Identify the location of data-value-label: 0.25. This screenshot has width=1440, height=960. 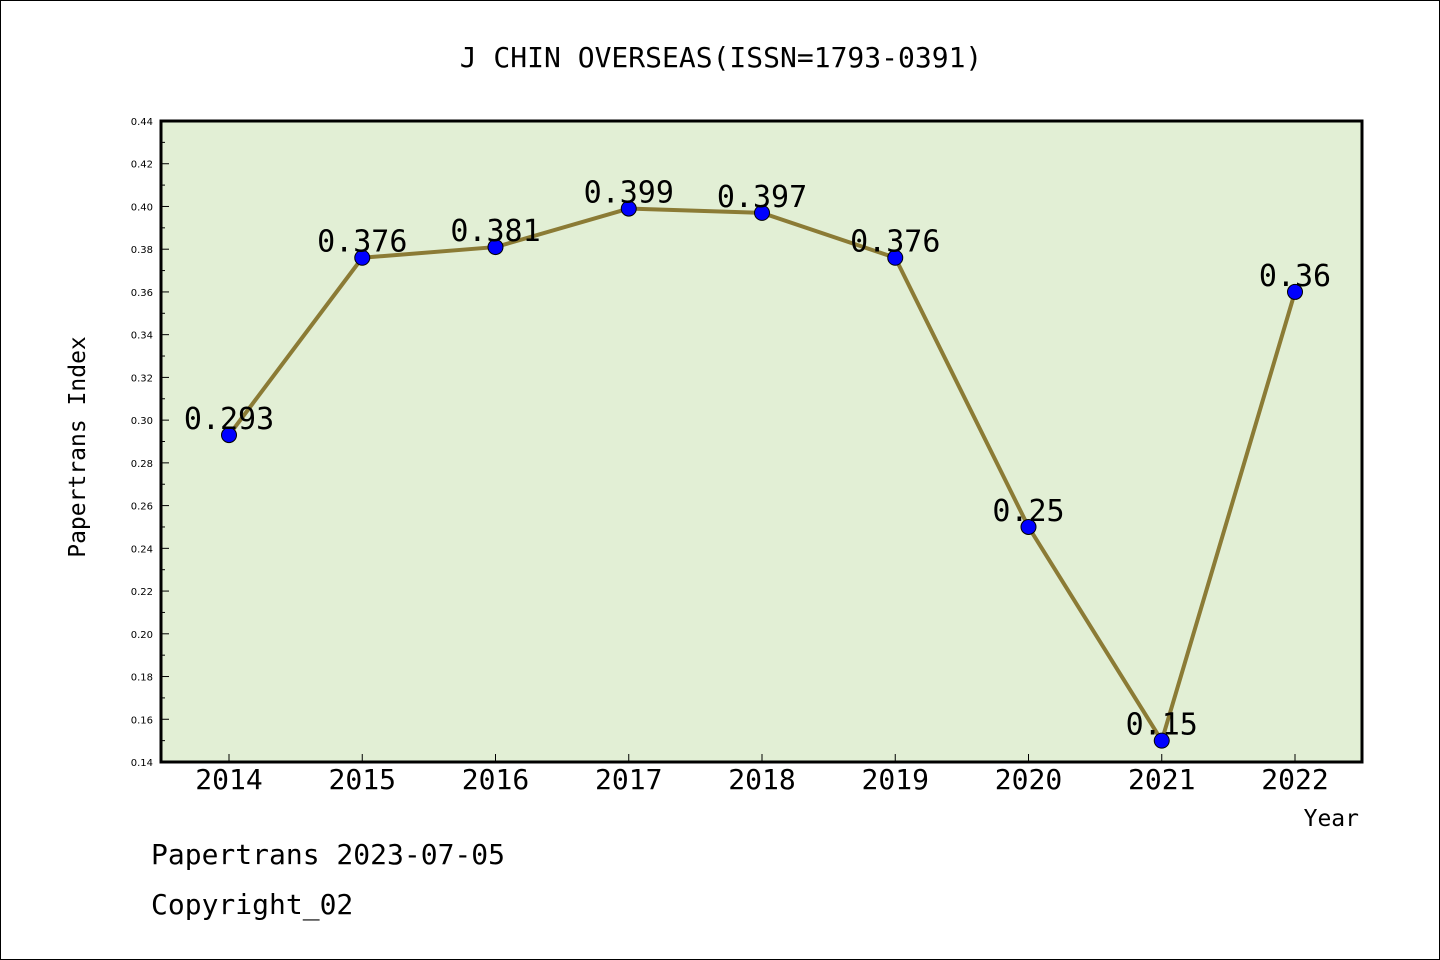
(1028, 511).